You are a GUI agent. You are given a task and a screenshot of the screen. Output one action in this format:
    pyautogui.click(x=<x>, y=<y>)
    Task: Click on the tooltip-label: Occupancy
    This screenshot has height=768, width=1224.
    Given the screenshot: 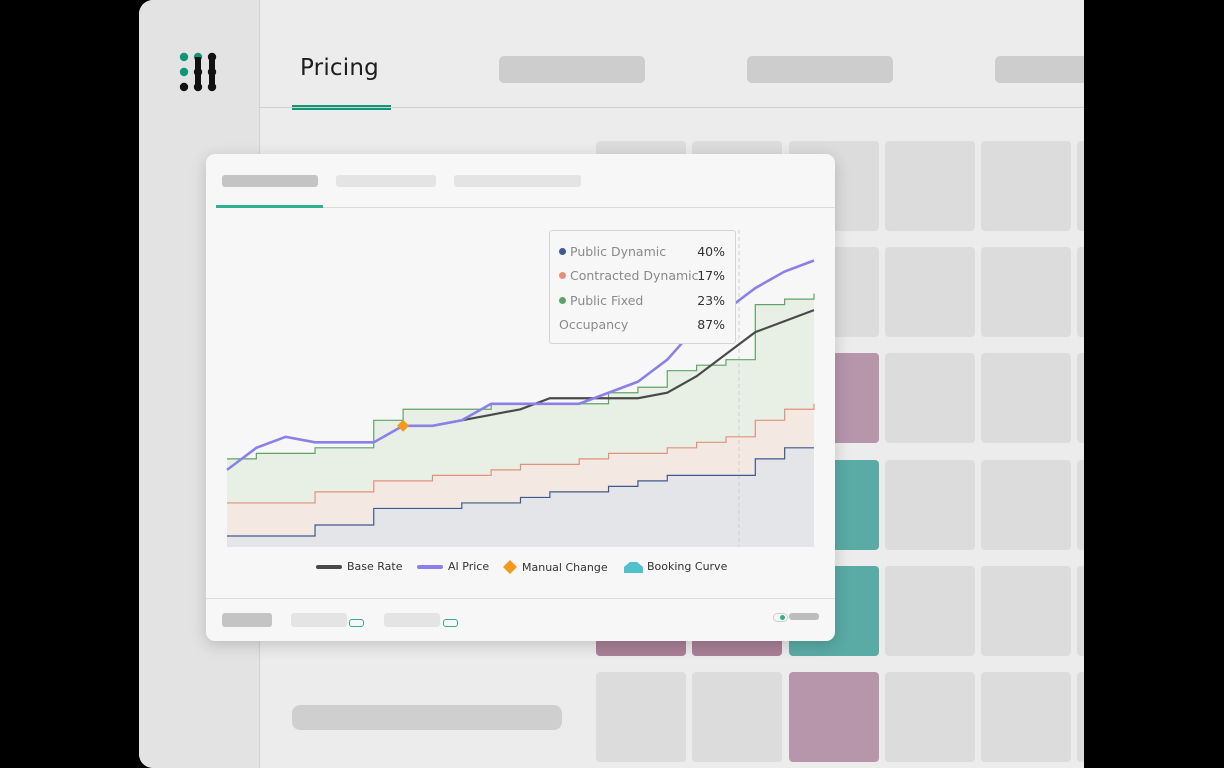 What is the action you would take?
    pyautogui.click(x=594, y=324)
    